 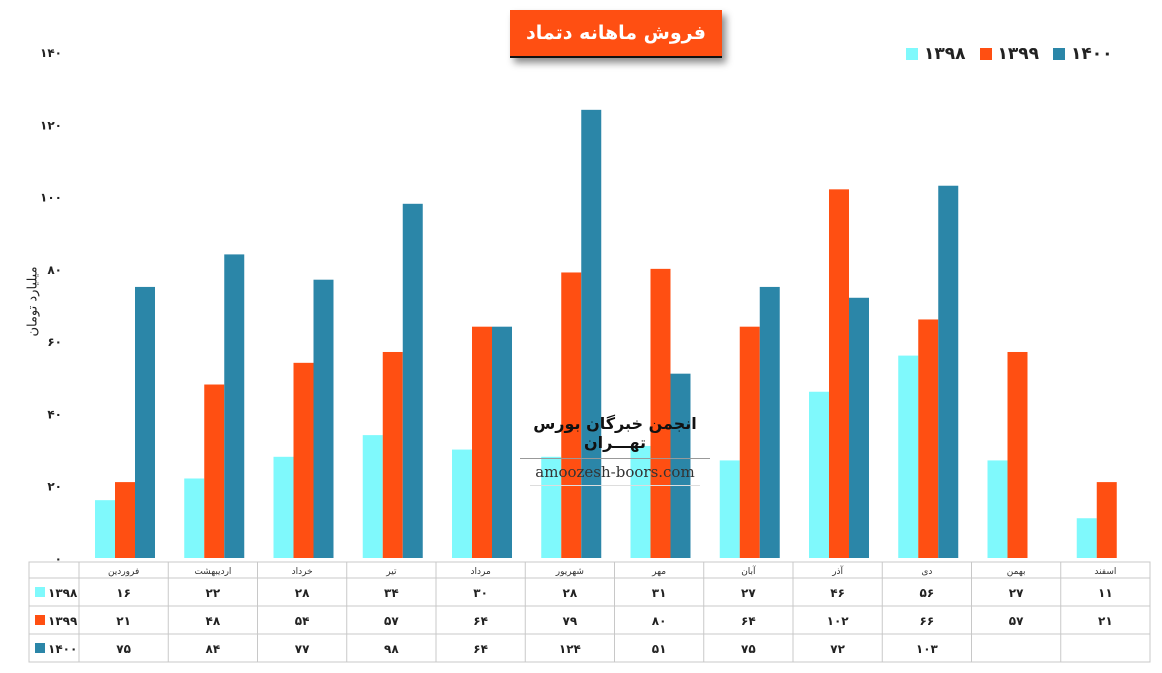 What do you see at coordinates (302, 649) in the screenshot?
I see `table-cell-value: ۷۷` at bounding box center [302, 649].